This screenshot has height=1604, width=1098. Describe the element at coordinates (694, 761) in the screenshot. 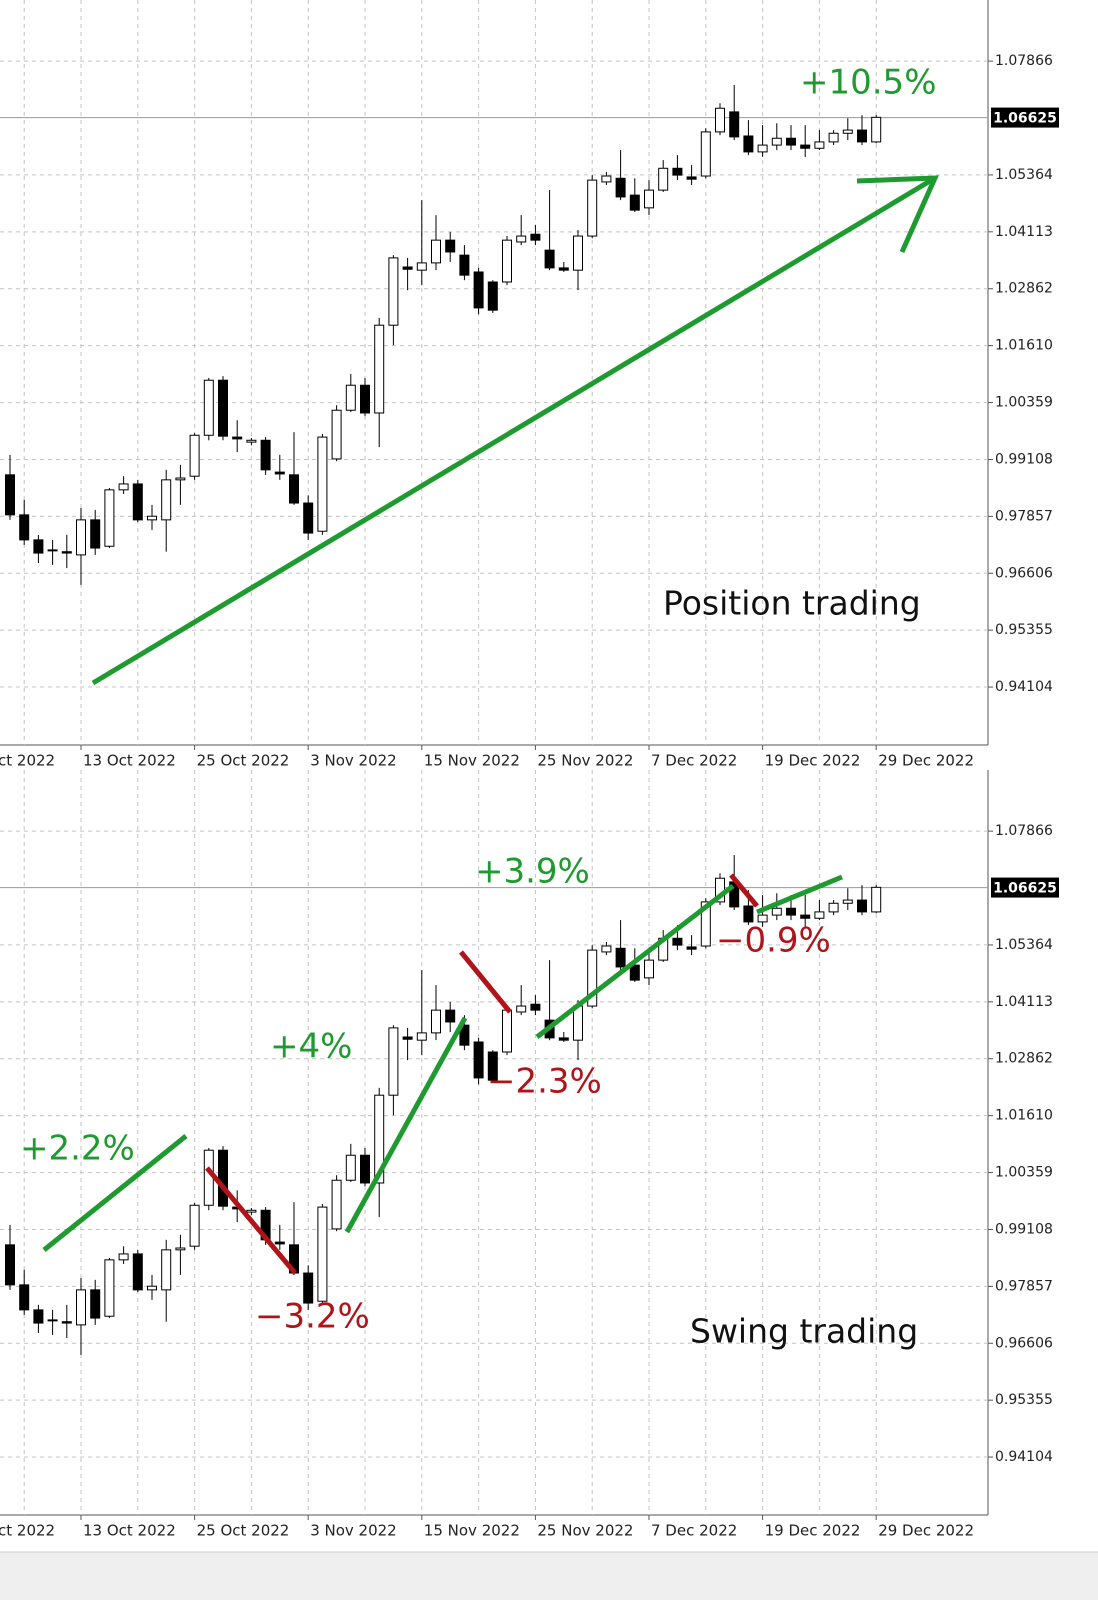

I see `x-tick-label: 7 Dec 2022` at that location.